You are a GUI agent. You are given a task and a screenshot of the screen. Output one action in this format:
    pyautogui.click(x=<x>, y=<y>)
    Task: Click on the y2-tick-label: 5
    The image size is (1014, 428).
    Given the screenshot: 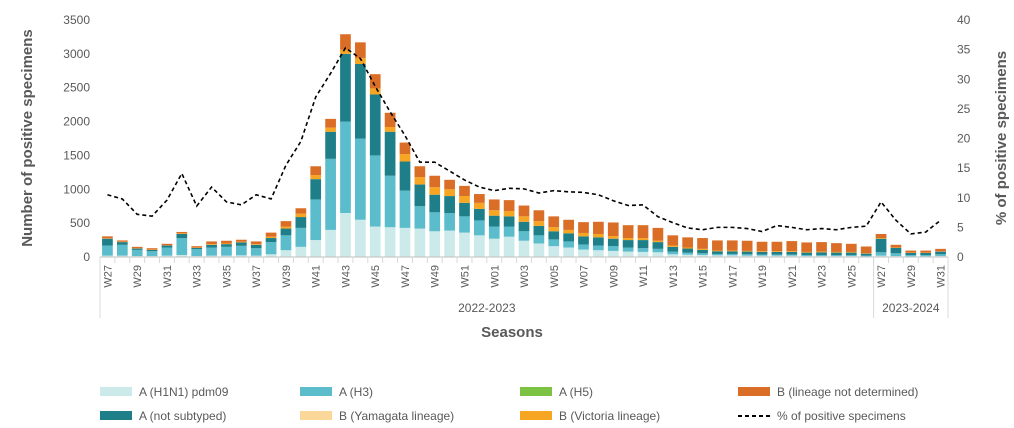 What is the action you would take?
    pyautogui.click(x=960, y=227)
    